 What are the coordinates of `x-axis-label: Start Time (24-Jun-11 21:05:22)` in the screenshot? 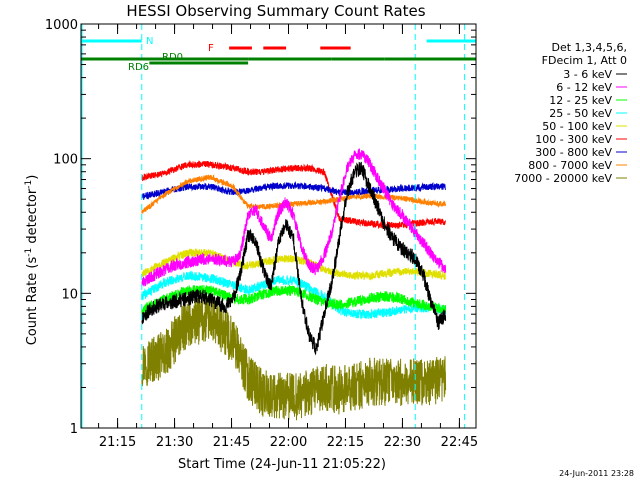 It's located at (282, 464).